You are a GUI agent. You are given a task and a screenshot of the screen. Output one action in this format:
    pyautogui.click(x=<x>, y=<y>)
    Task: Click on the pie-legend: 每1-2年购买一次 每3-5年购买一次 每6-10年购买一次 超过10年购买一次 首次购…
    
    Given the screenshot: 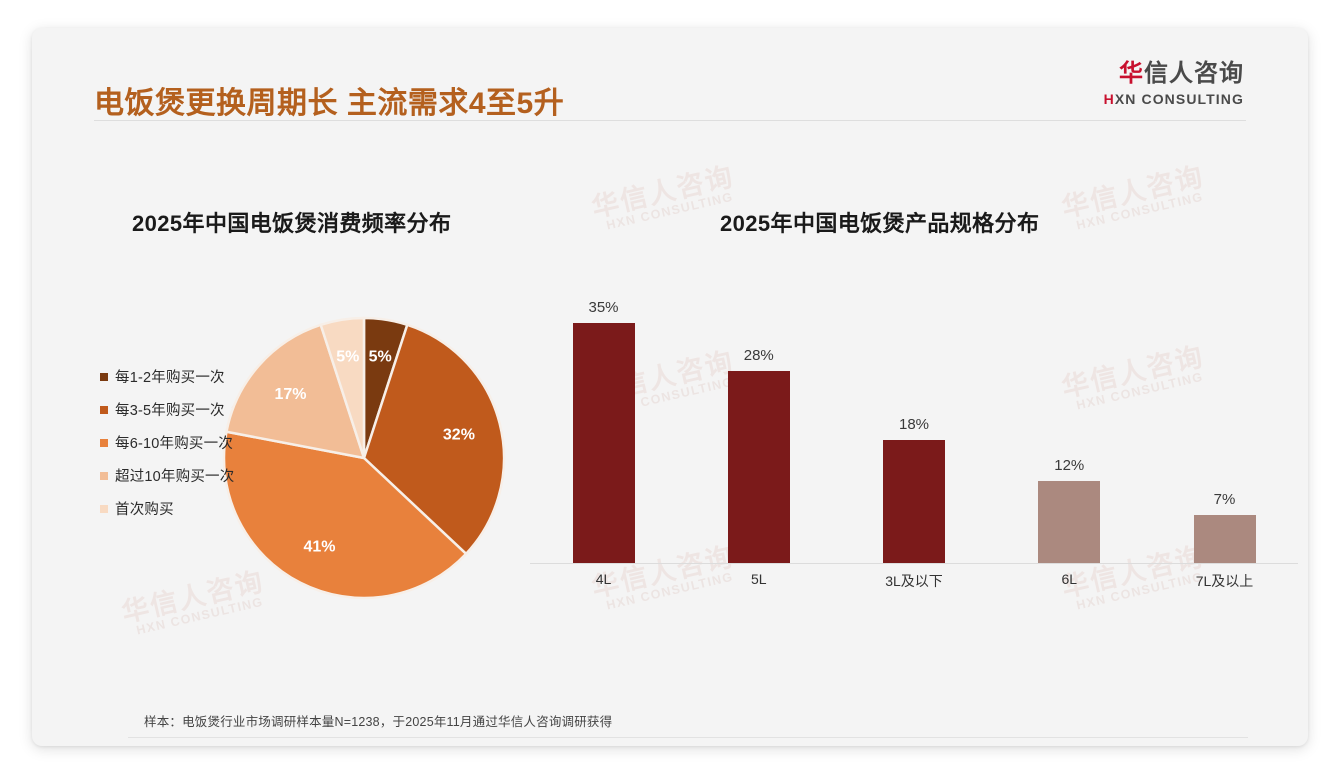 What is the action you would take?
    pyautogui.click(x=170, y=442)
    